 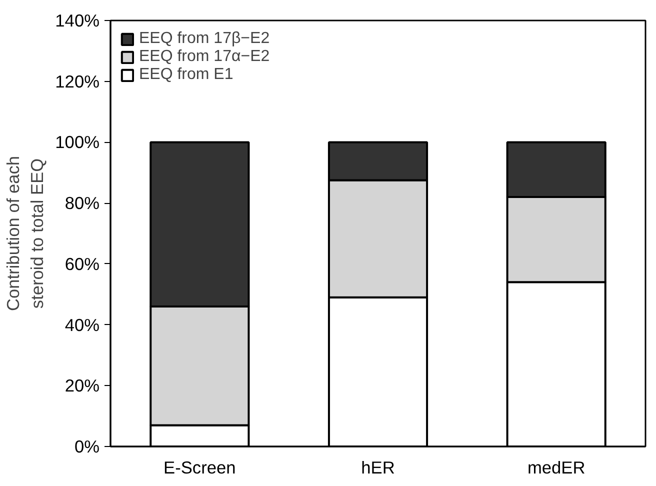 I want to click on y-tick-label: 120%, so click(x=77, y=81).